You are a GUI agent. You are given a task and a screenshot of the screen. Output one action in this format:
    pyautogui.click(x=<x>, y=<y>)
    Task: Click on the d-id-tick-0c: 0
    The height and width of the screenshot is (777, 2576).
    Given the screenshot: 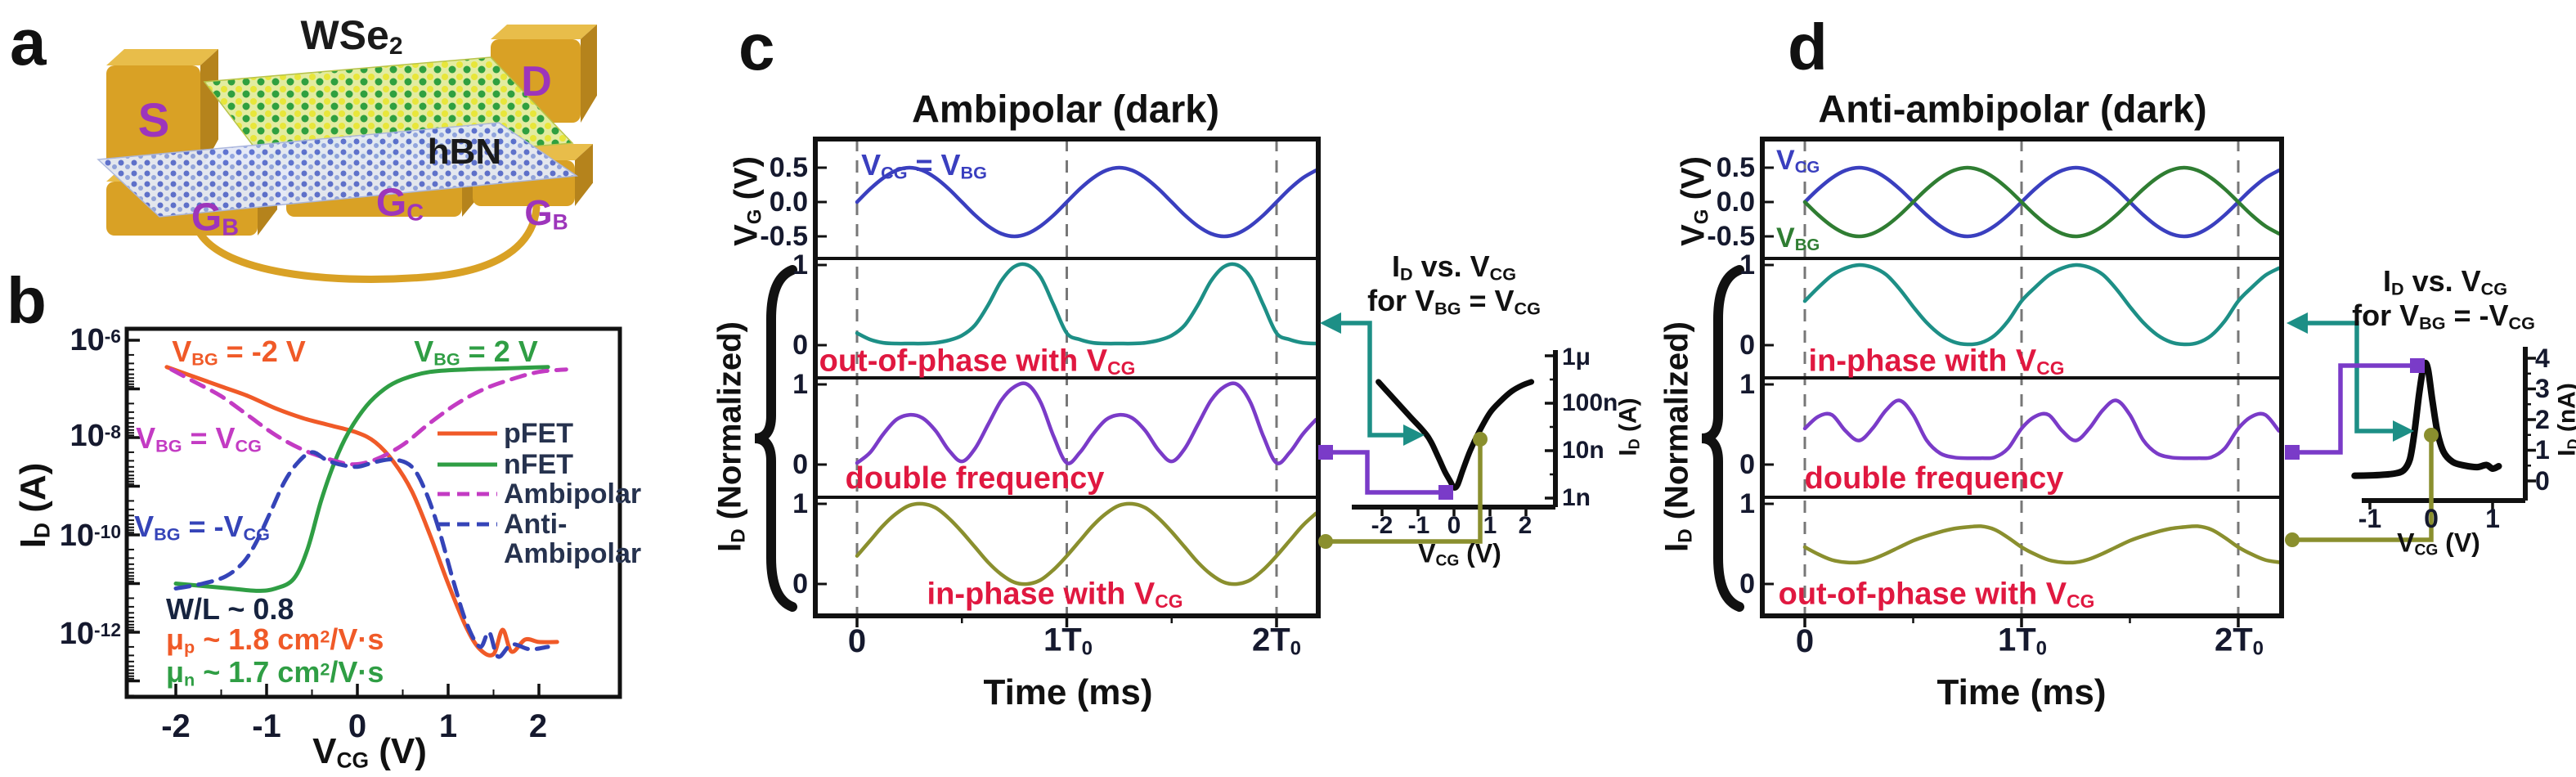 What is the action you would take?
    pyautogui.click(x=1747, y=584)
    